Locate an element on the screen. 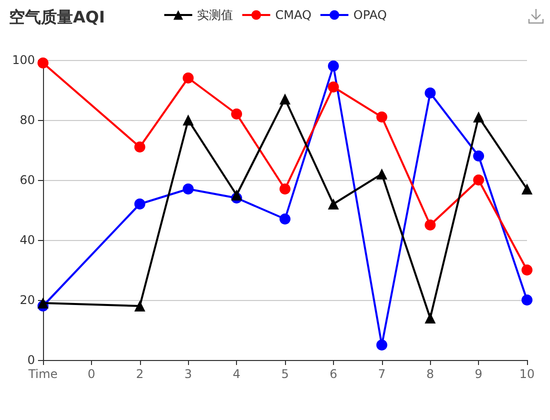 The height and width of the screenshot is (420, 550). x-tick-label: 9 is located at coordinates (478, 374).